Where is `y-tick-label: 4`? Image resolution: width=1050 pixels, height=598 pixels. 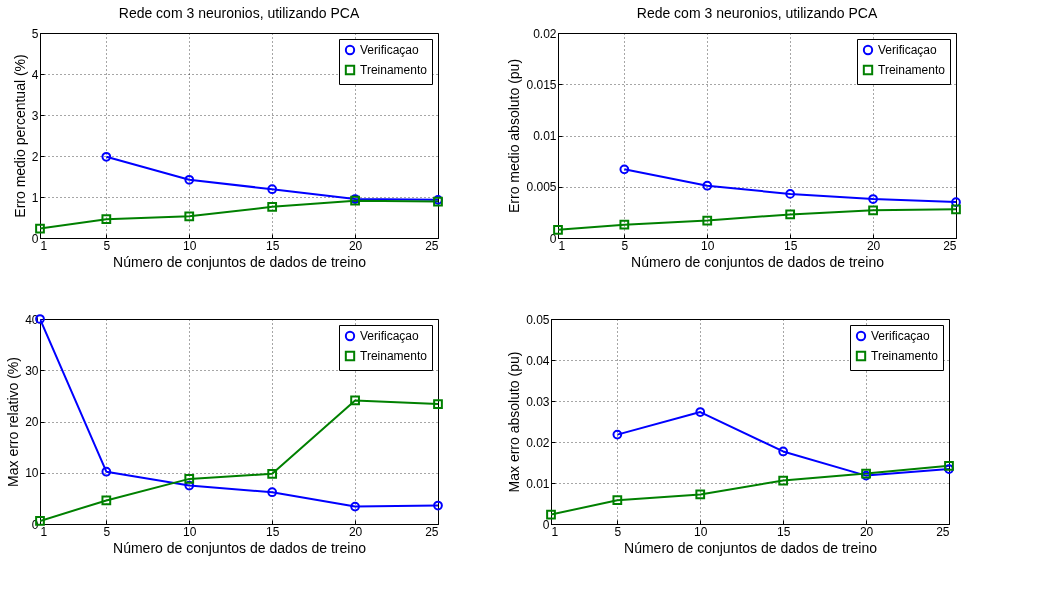 y-tick-label: 4 is located at coordinates (35, 74).